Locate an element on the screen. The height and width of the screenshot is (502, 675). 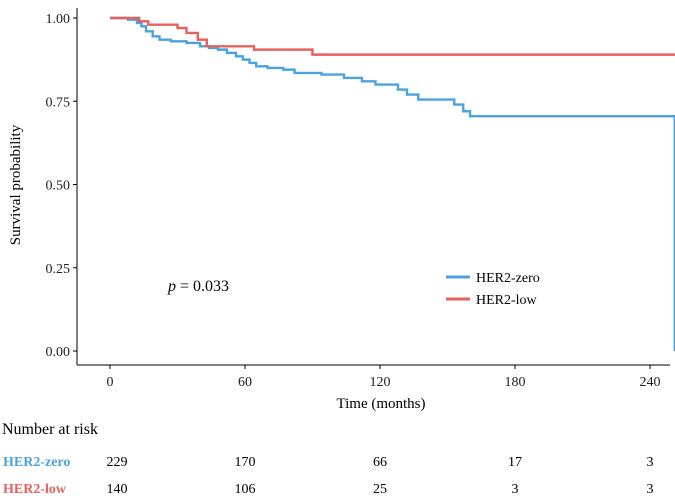
survival-curve-her2-low is located at coordinates (392, 36).